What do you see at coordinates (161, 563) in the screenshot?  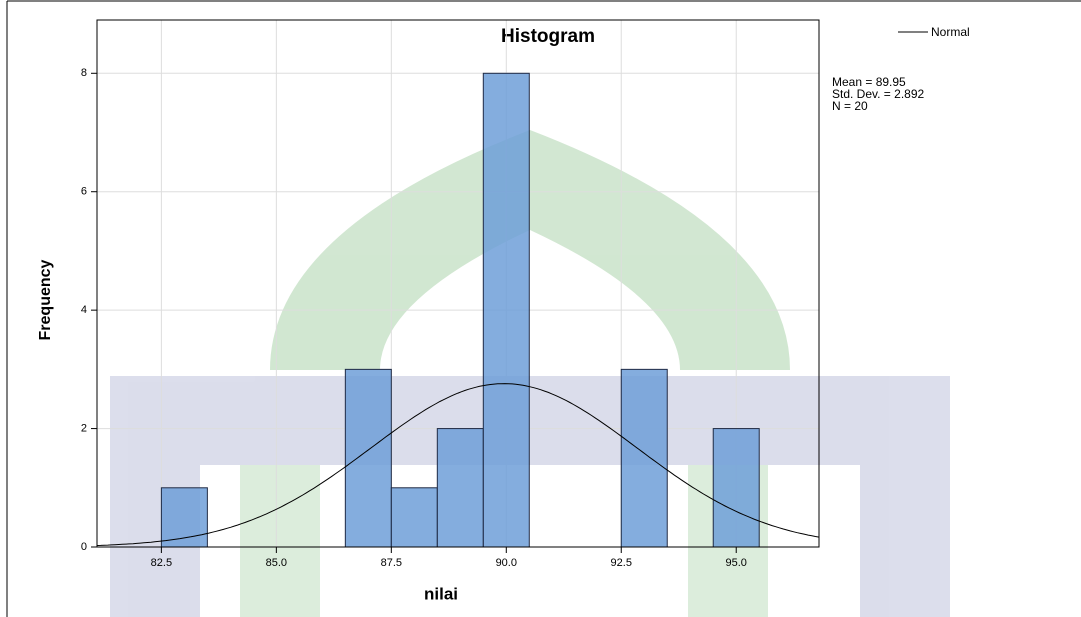 I see `x-tick-label: 82.5` at bounding box center [161, 563].